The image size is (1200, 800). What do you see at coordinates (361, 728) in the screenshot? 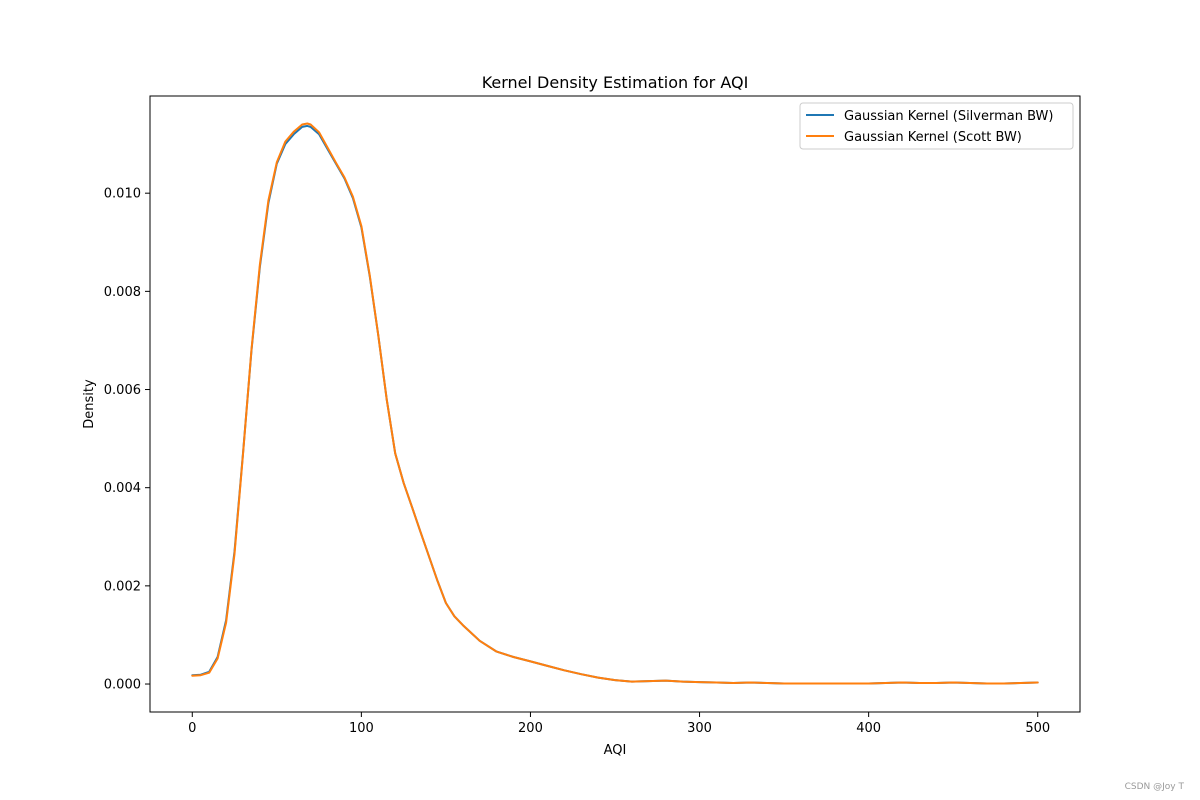
I see `x-tick-label: 100` at bounding box center [361, 728].